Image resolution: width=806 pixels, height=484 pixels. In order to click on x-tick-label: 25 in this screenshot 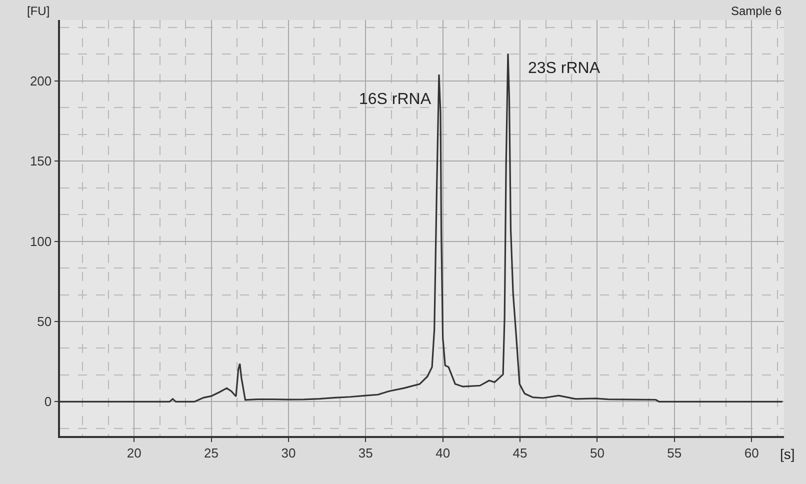, I will do `click(211, 452)`.